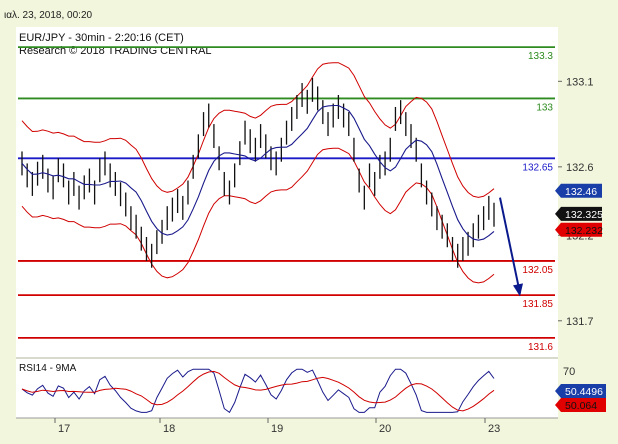 The width and height of the screenshot is (618, 444). What do you see at coordinates (584, 231) in the screenshot?
I see `price-tag-label-2: 132.232` at bounding box center [584, 231].